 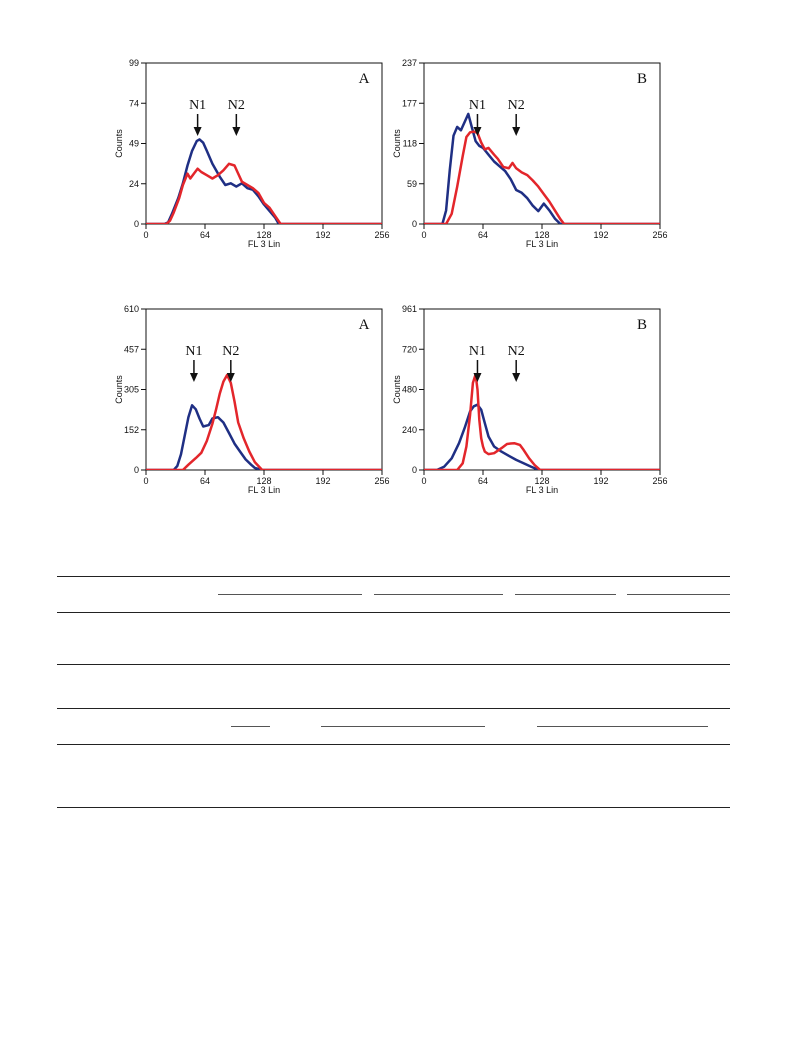 I want to click on y-tick-label: 49, so click(x=134, y=144).